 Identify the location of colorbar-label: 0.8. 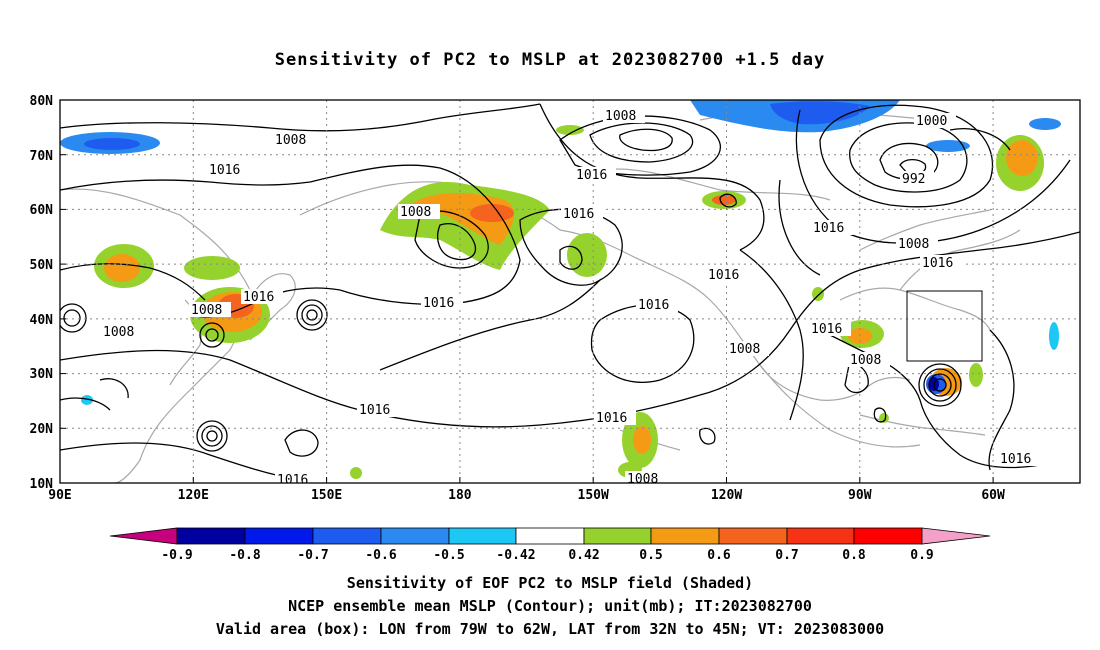
(854, 555).